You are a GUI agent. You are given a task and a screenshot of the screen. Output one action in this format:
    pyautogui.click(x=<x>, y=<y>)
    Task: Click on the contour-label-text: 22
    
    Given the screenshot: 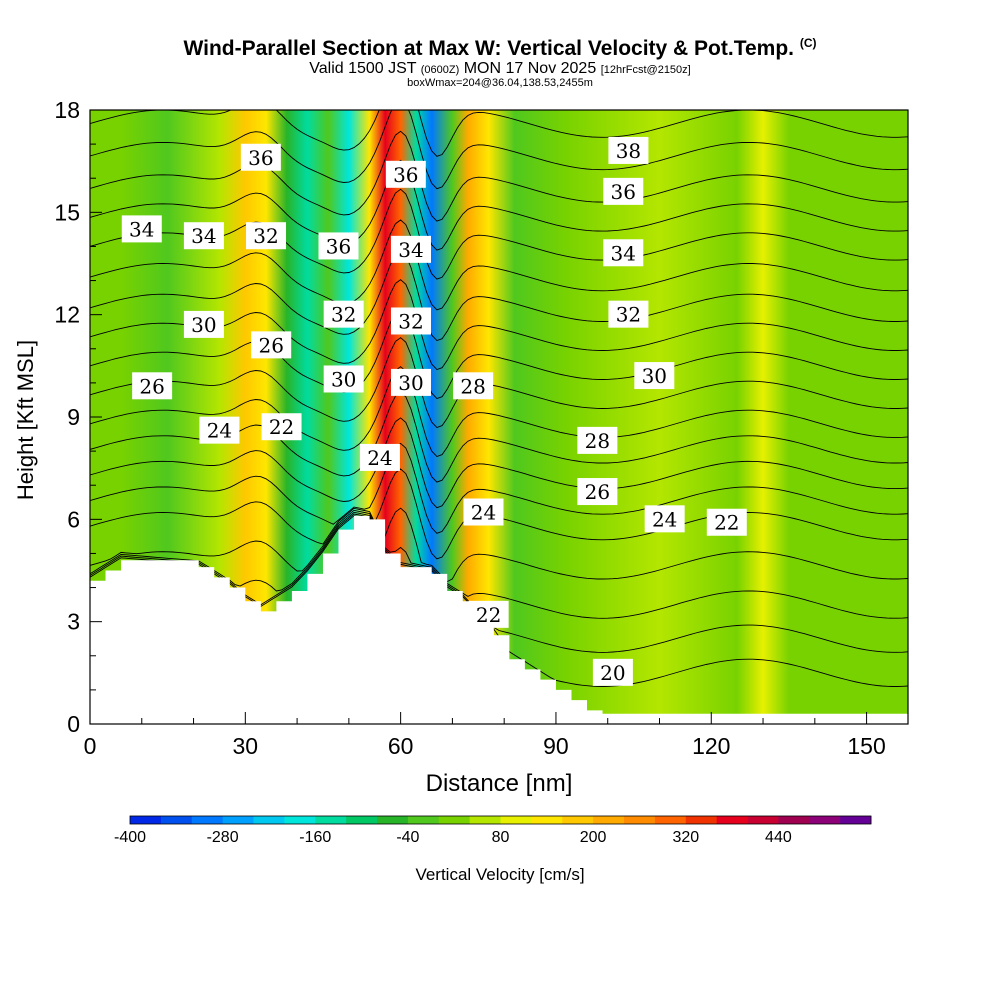 What is the action you would take?
    pyautogui.click(x=281, y=427)
    